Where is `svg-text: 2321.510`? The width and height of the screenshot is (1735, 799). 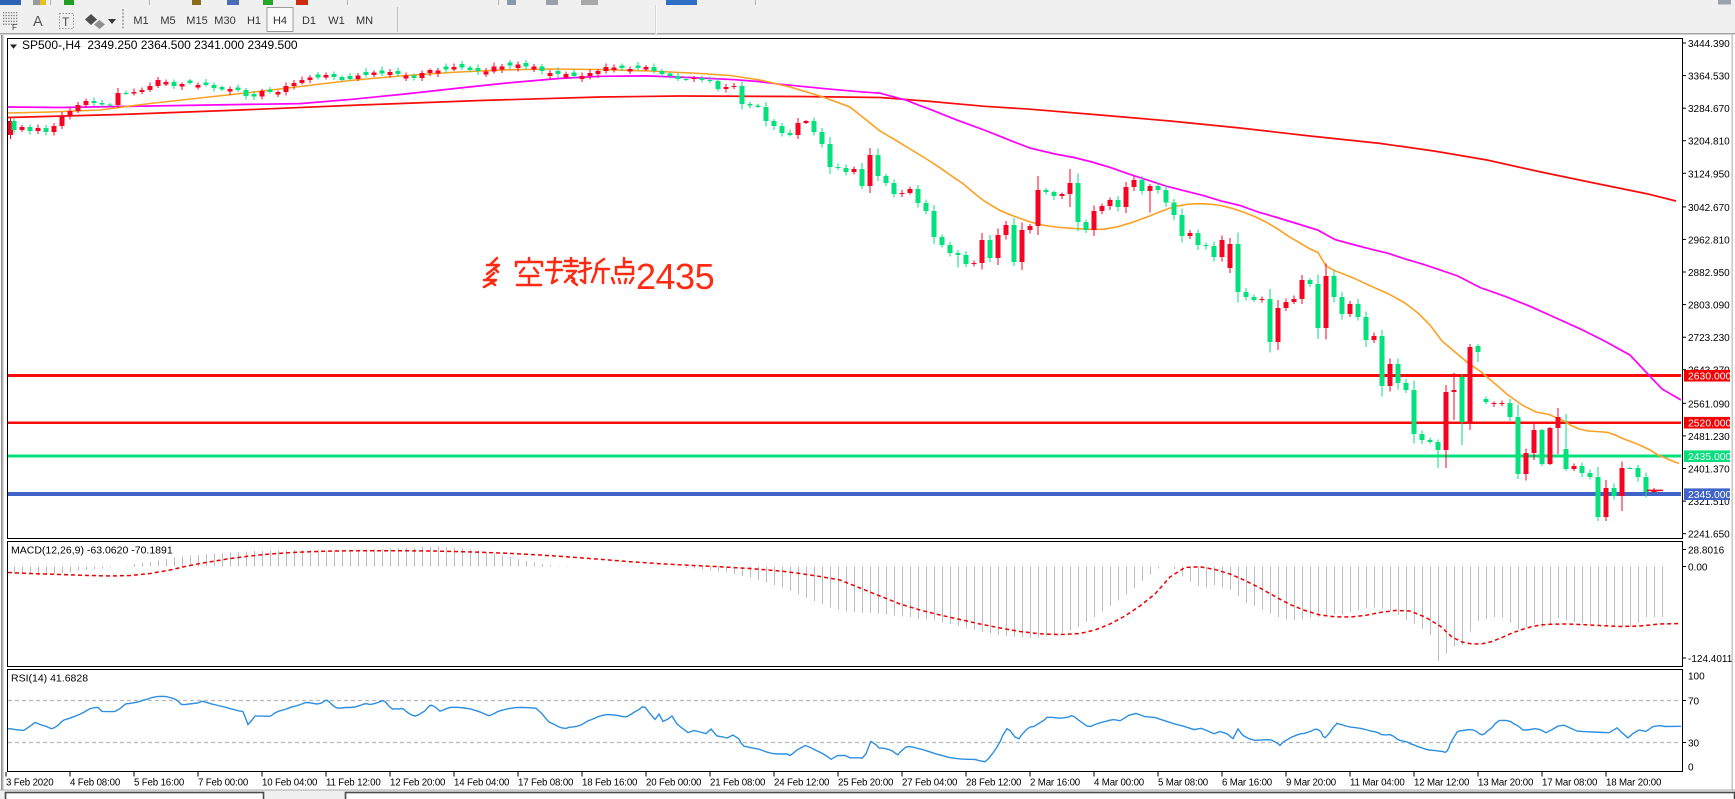 svg-text: 2321.510 is located at coordinates (1709, 502).